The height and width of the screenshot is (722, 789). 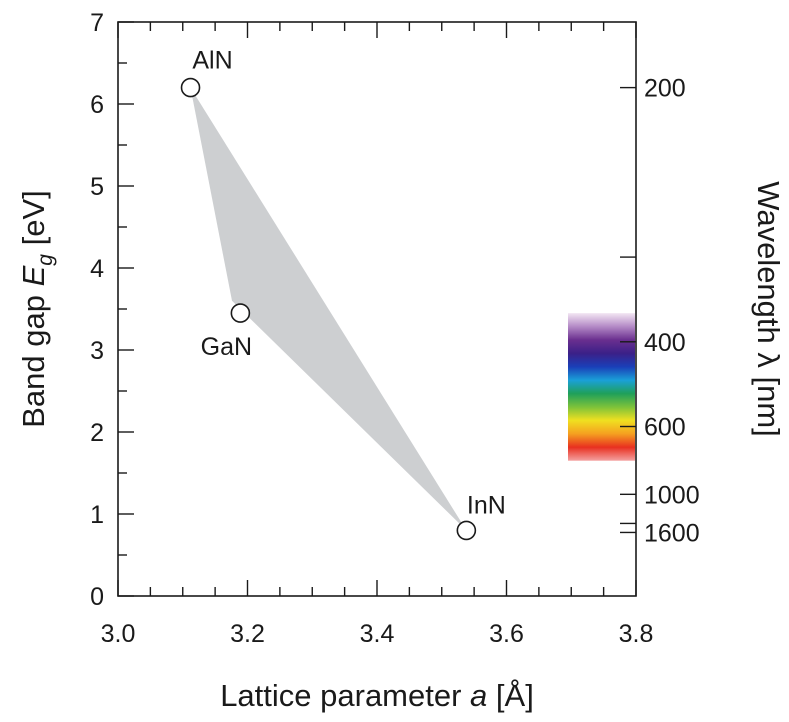 I want to click on y-tick-label: 7, so click(x=97, y=23).